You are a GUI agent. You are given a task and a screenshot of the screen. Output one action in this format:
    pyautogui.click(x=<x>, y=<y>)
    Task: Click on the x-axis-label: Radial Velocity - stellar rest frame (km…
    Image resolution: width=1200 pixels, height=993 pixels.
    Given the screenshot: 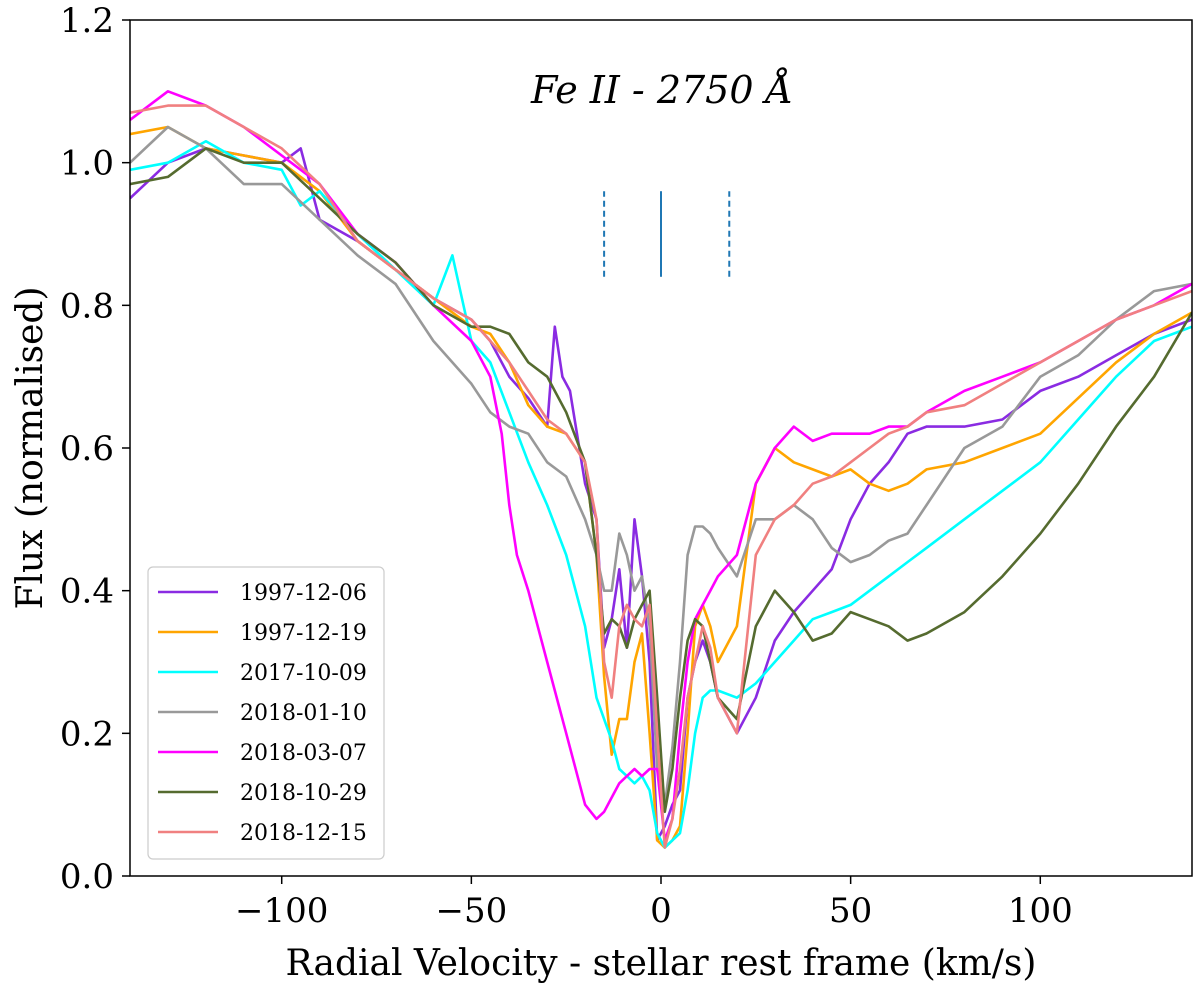 What is the action you would take?
    pyautogui.click(x=661, y=963)
    